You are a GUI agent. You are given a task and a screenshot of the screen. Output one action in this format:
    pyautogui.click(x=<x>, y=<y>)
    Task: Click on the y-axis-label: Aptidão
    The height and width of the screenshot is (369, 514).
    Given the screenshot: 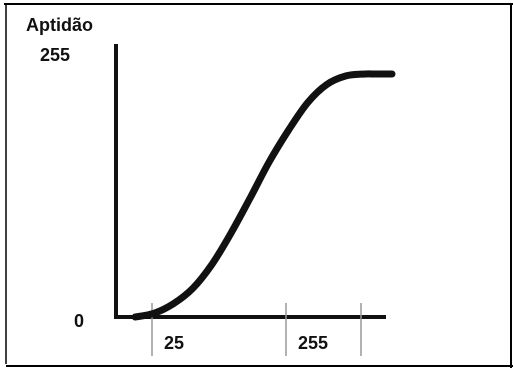 What is the action you would take?
    pyautogui.click(x=59, y=25)
    